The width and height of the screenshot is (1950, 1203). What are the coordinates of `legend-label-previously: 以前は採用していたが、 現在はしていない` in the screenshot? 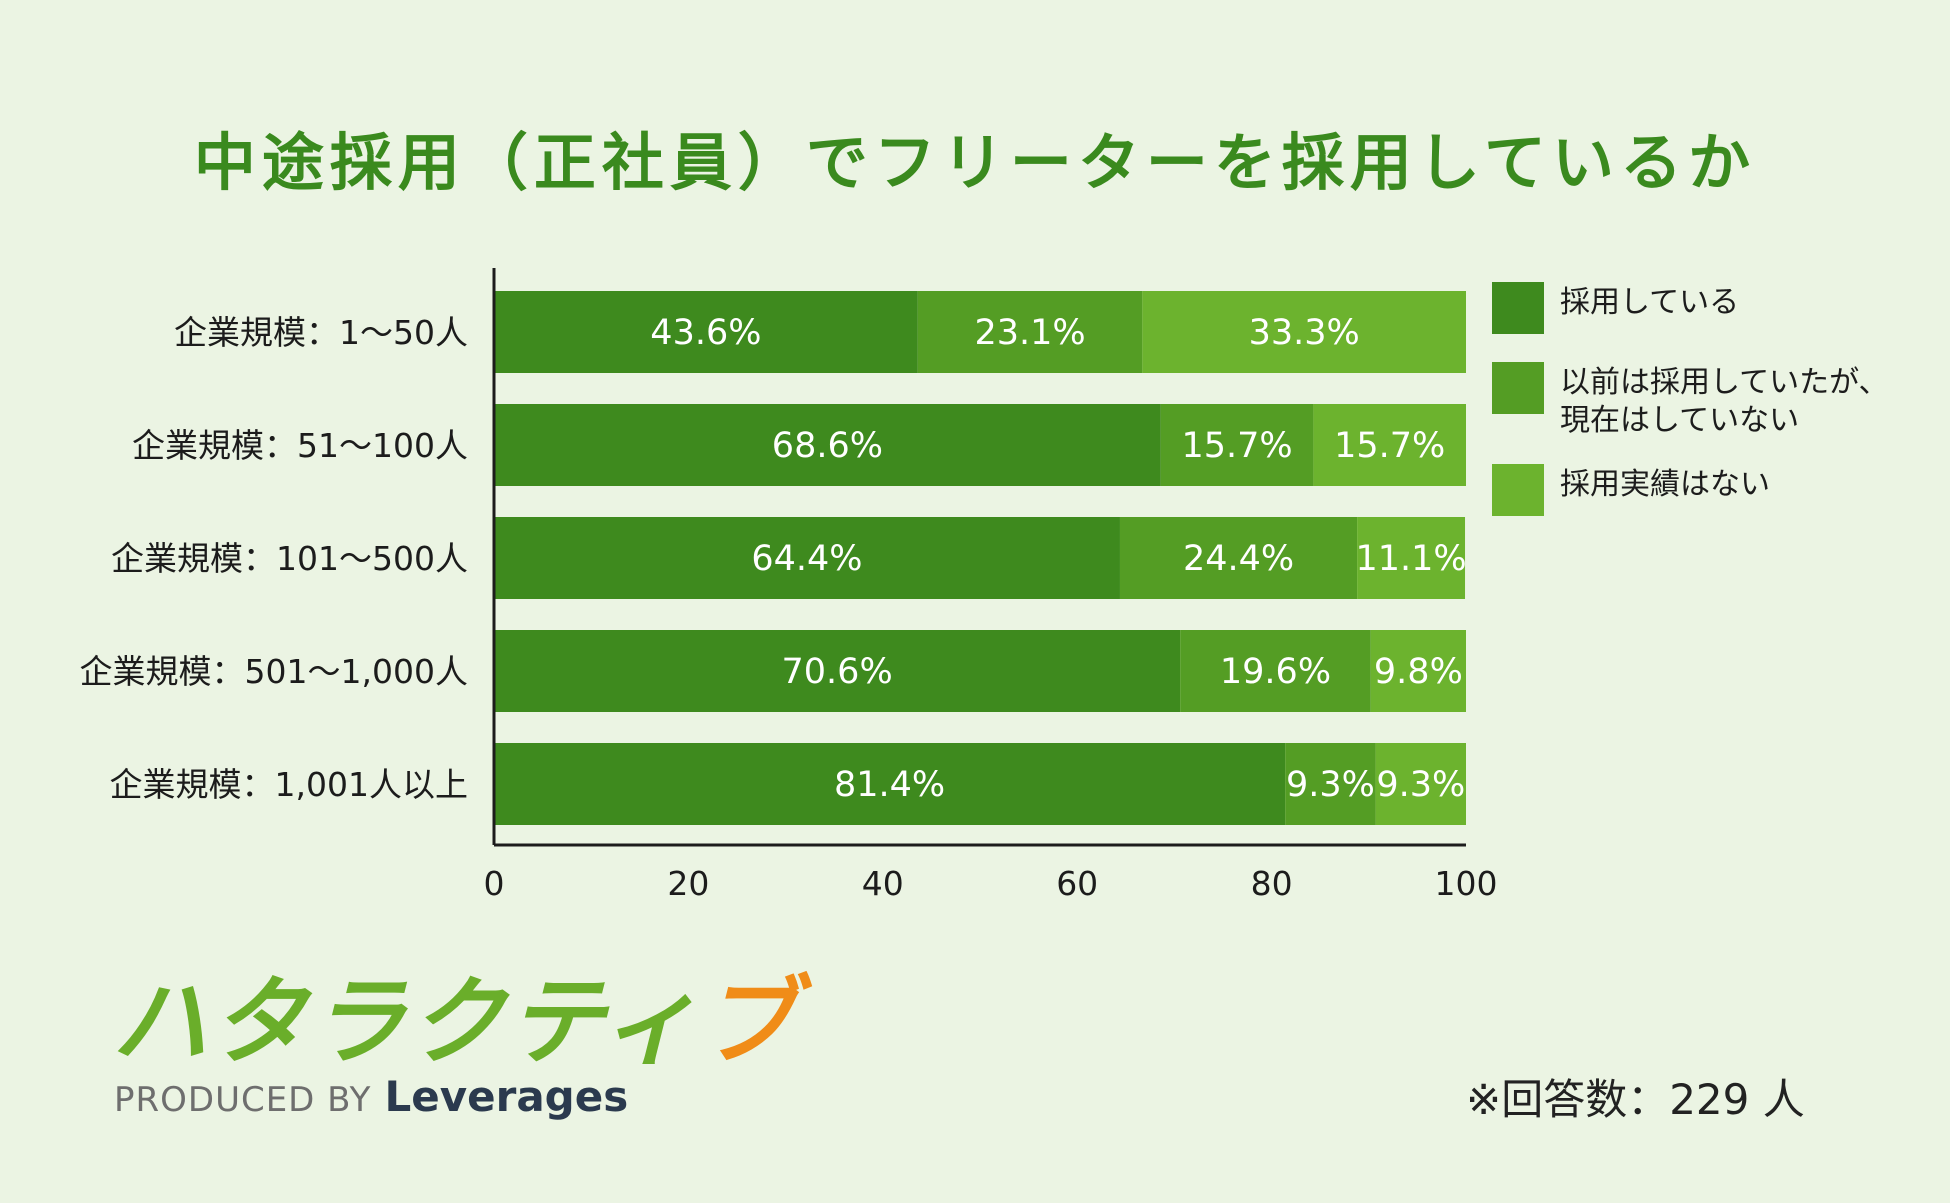 It's located at (1724, 401).